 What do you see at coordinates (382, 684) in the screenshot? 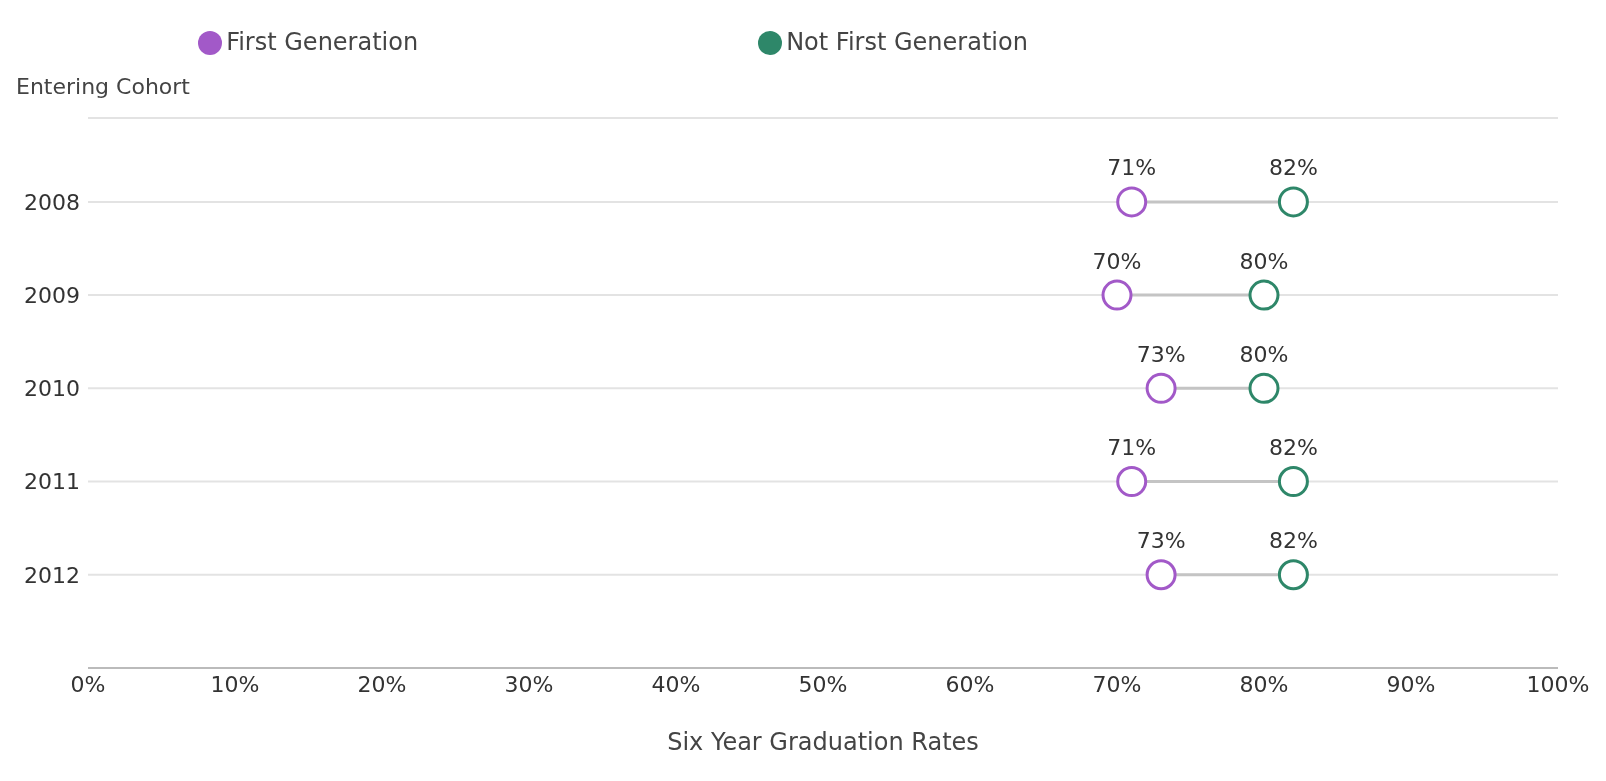
I see `x-tick-label: 20%` at bounding box center [382, 684].